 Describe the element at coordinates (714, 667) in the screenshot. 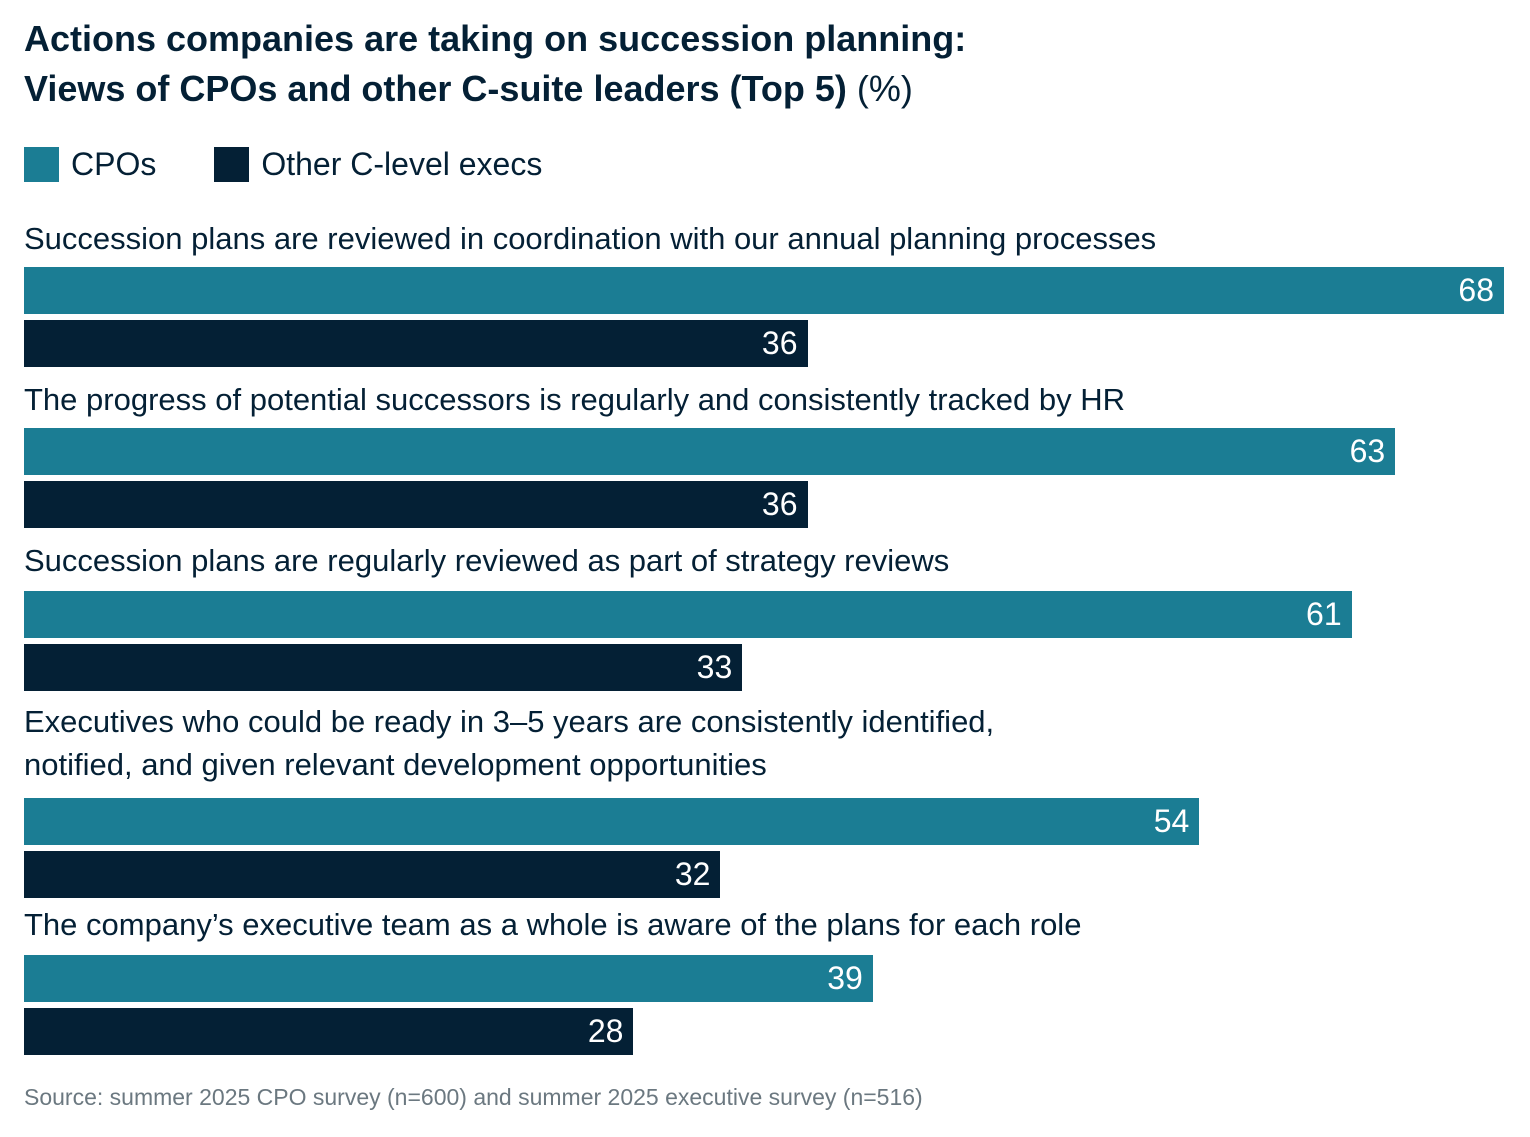

I see `data-label: 33` at that location.